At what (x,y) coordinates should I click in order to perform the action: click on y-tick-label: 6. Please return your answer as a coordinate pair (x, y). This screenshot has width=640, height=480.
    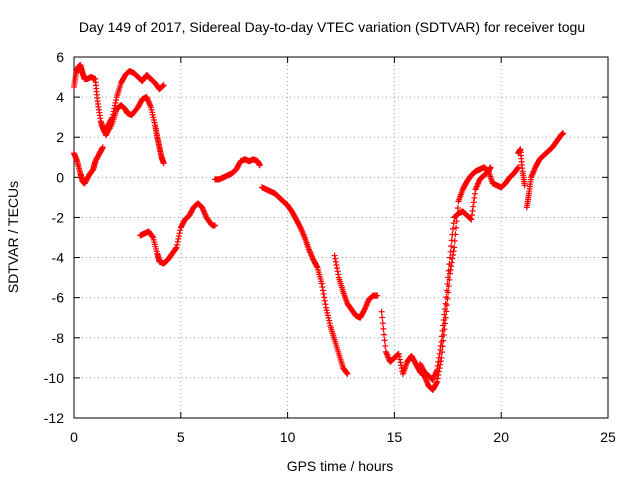
    Looking at the image, I should click on (60, 57).